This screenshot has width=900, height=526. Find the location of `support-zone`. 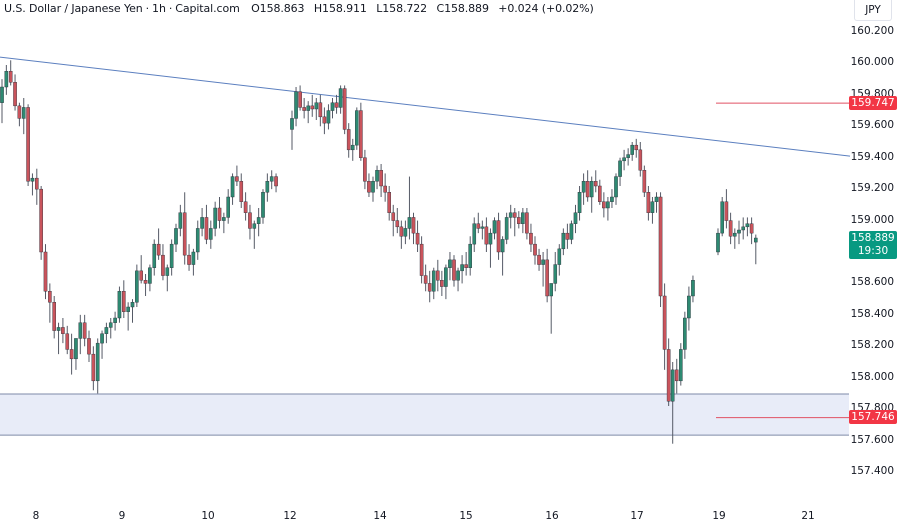

support-zone is located at coordinates (424, 415).